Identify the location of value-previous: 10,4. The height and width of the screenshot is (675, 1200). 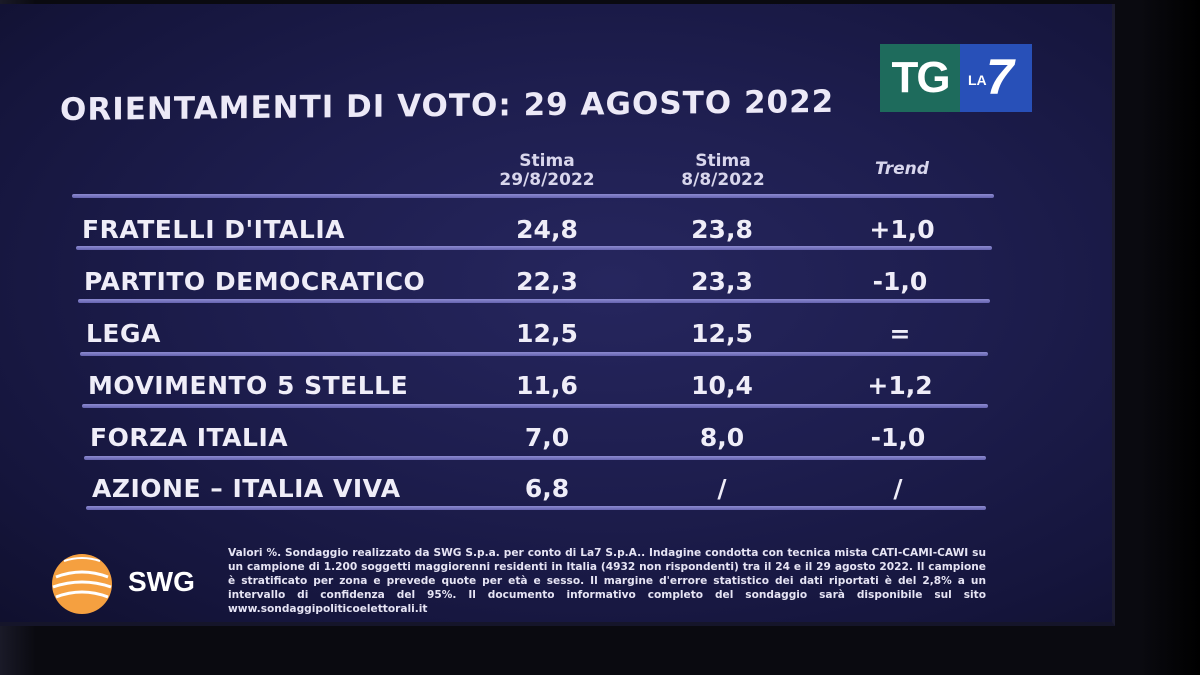
(722, 385).